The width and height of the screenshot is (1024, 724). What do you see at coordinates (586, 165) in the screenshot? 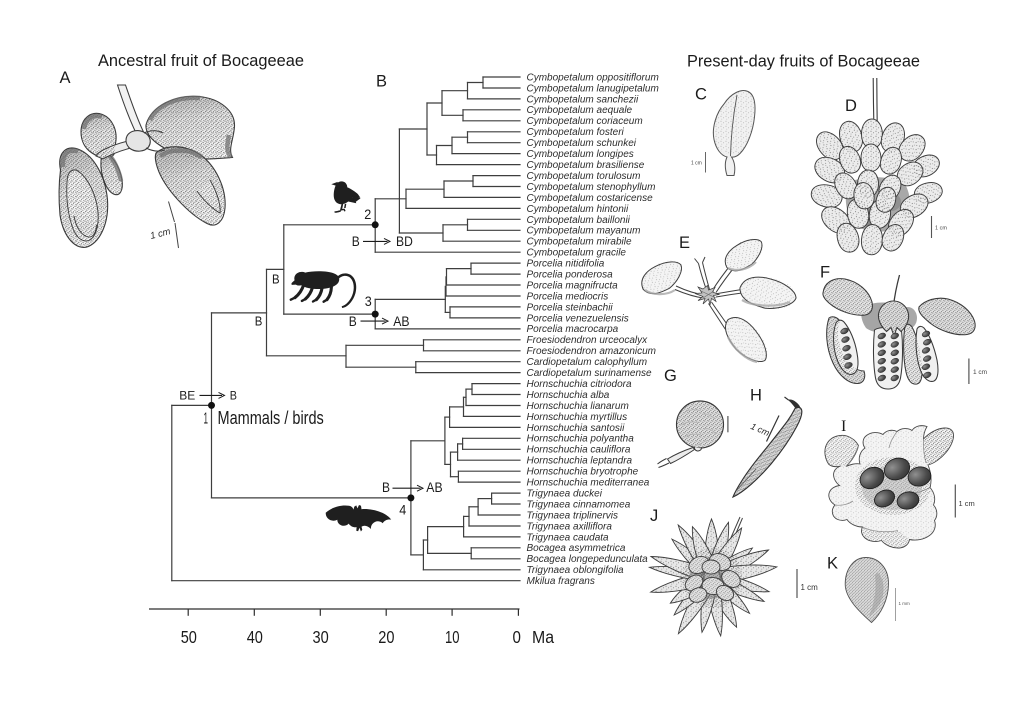
I see `svg-text: Cymbopetalum brasiliense` at bounding box center [586, 165].